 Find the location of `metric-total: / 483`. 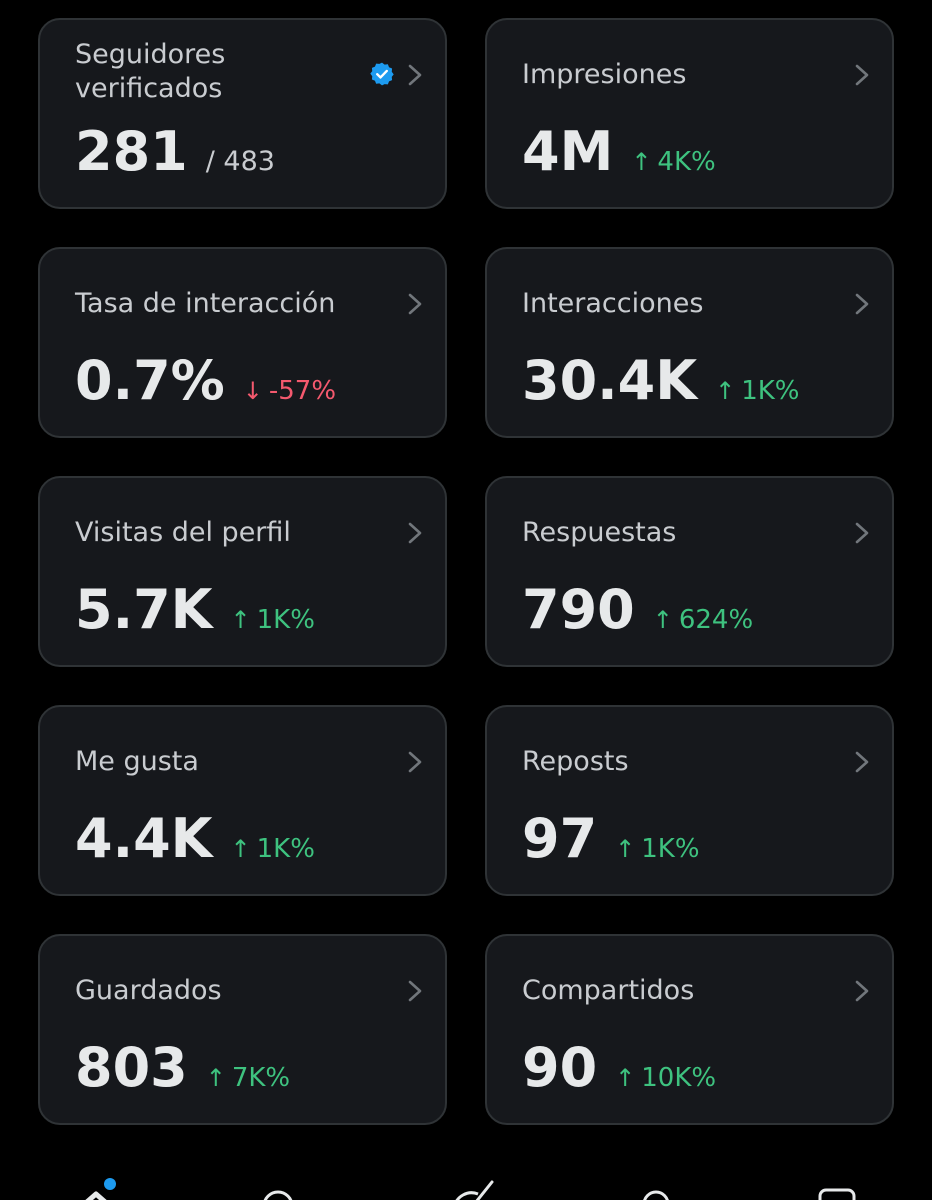

metric-total: / 483 is located at coordinates (240, 161).